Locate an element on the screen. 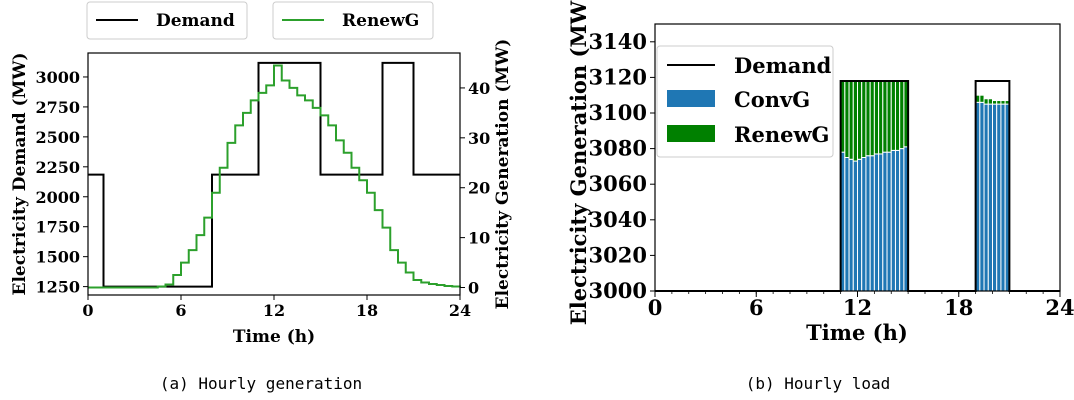 The image size is (1074, 400). panel-a-caption: (a) Hourly generation is located at coordinates (261, 383).